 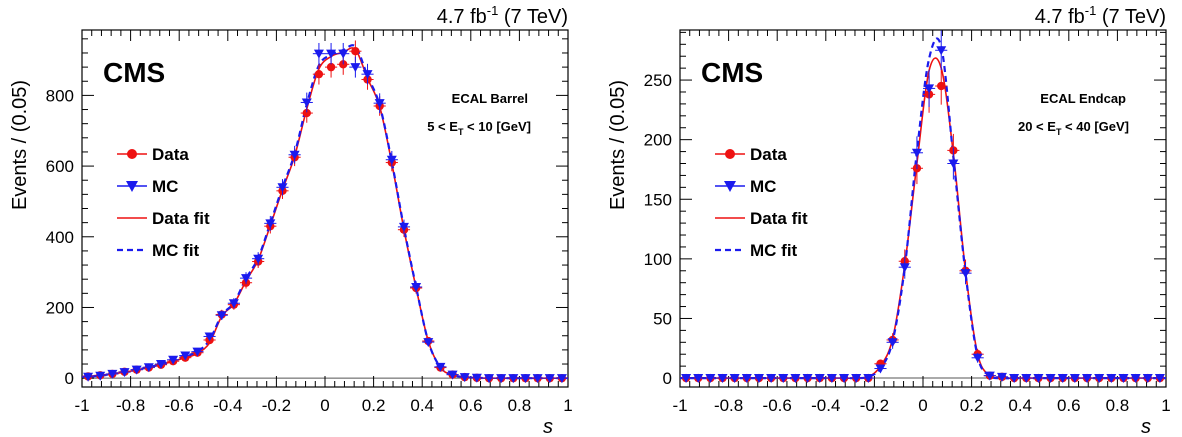 I want to click on legend-entry-mc-fit: MC fit, so click(x=158, y=250).